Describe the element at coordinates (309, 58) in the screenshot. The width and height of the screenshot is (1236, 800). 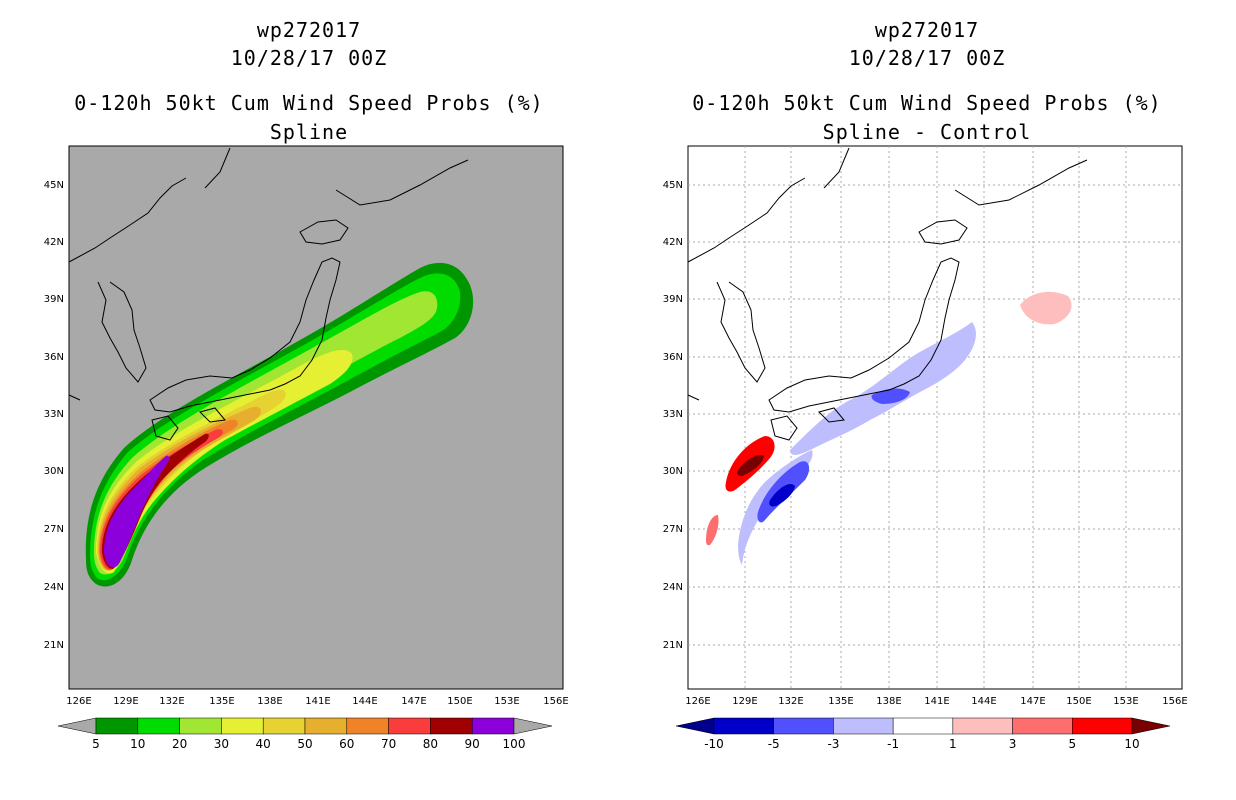
I see `left-title-date: 10/28/17 00Z` at that location.